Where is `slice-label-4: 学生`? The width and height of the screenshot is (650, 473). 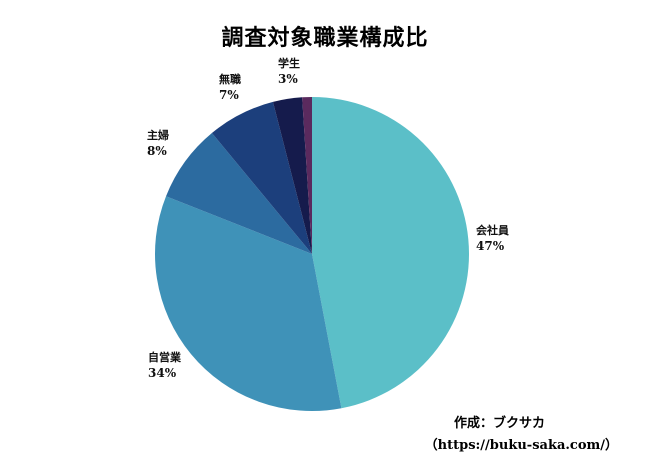
slice-label-4: 学生 is located at coordinates (289, 63).